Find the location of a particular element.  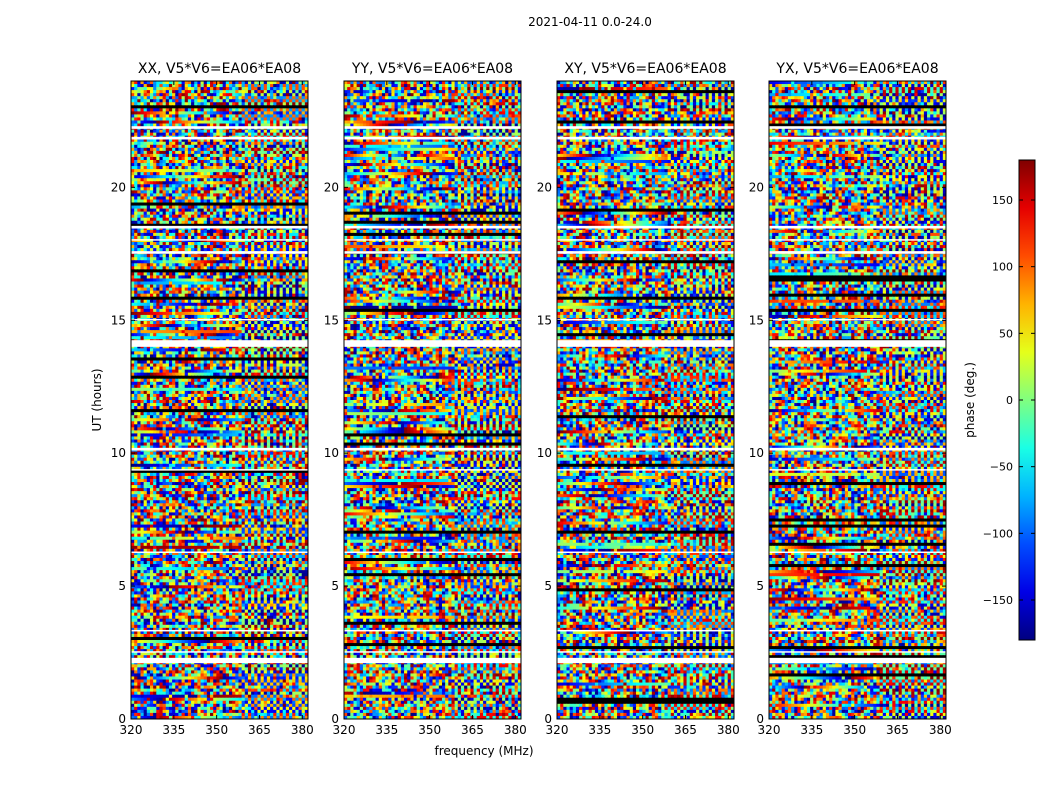

x-axis-label: frequency (MHz) is located at coordinates (483, 751).